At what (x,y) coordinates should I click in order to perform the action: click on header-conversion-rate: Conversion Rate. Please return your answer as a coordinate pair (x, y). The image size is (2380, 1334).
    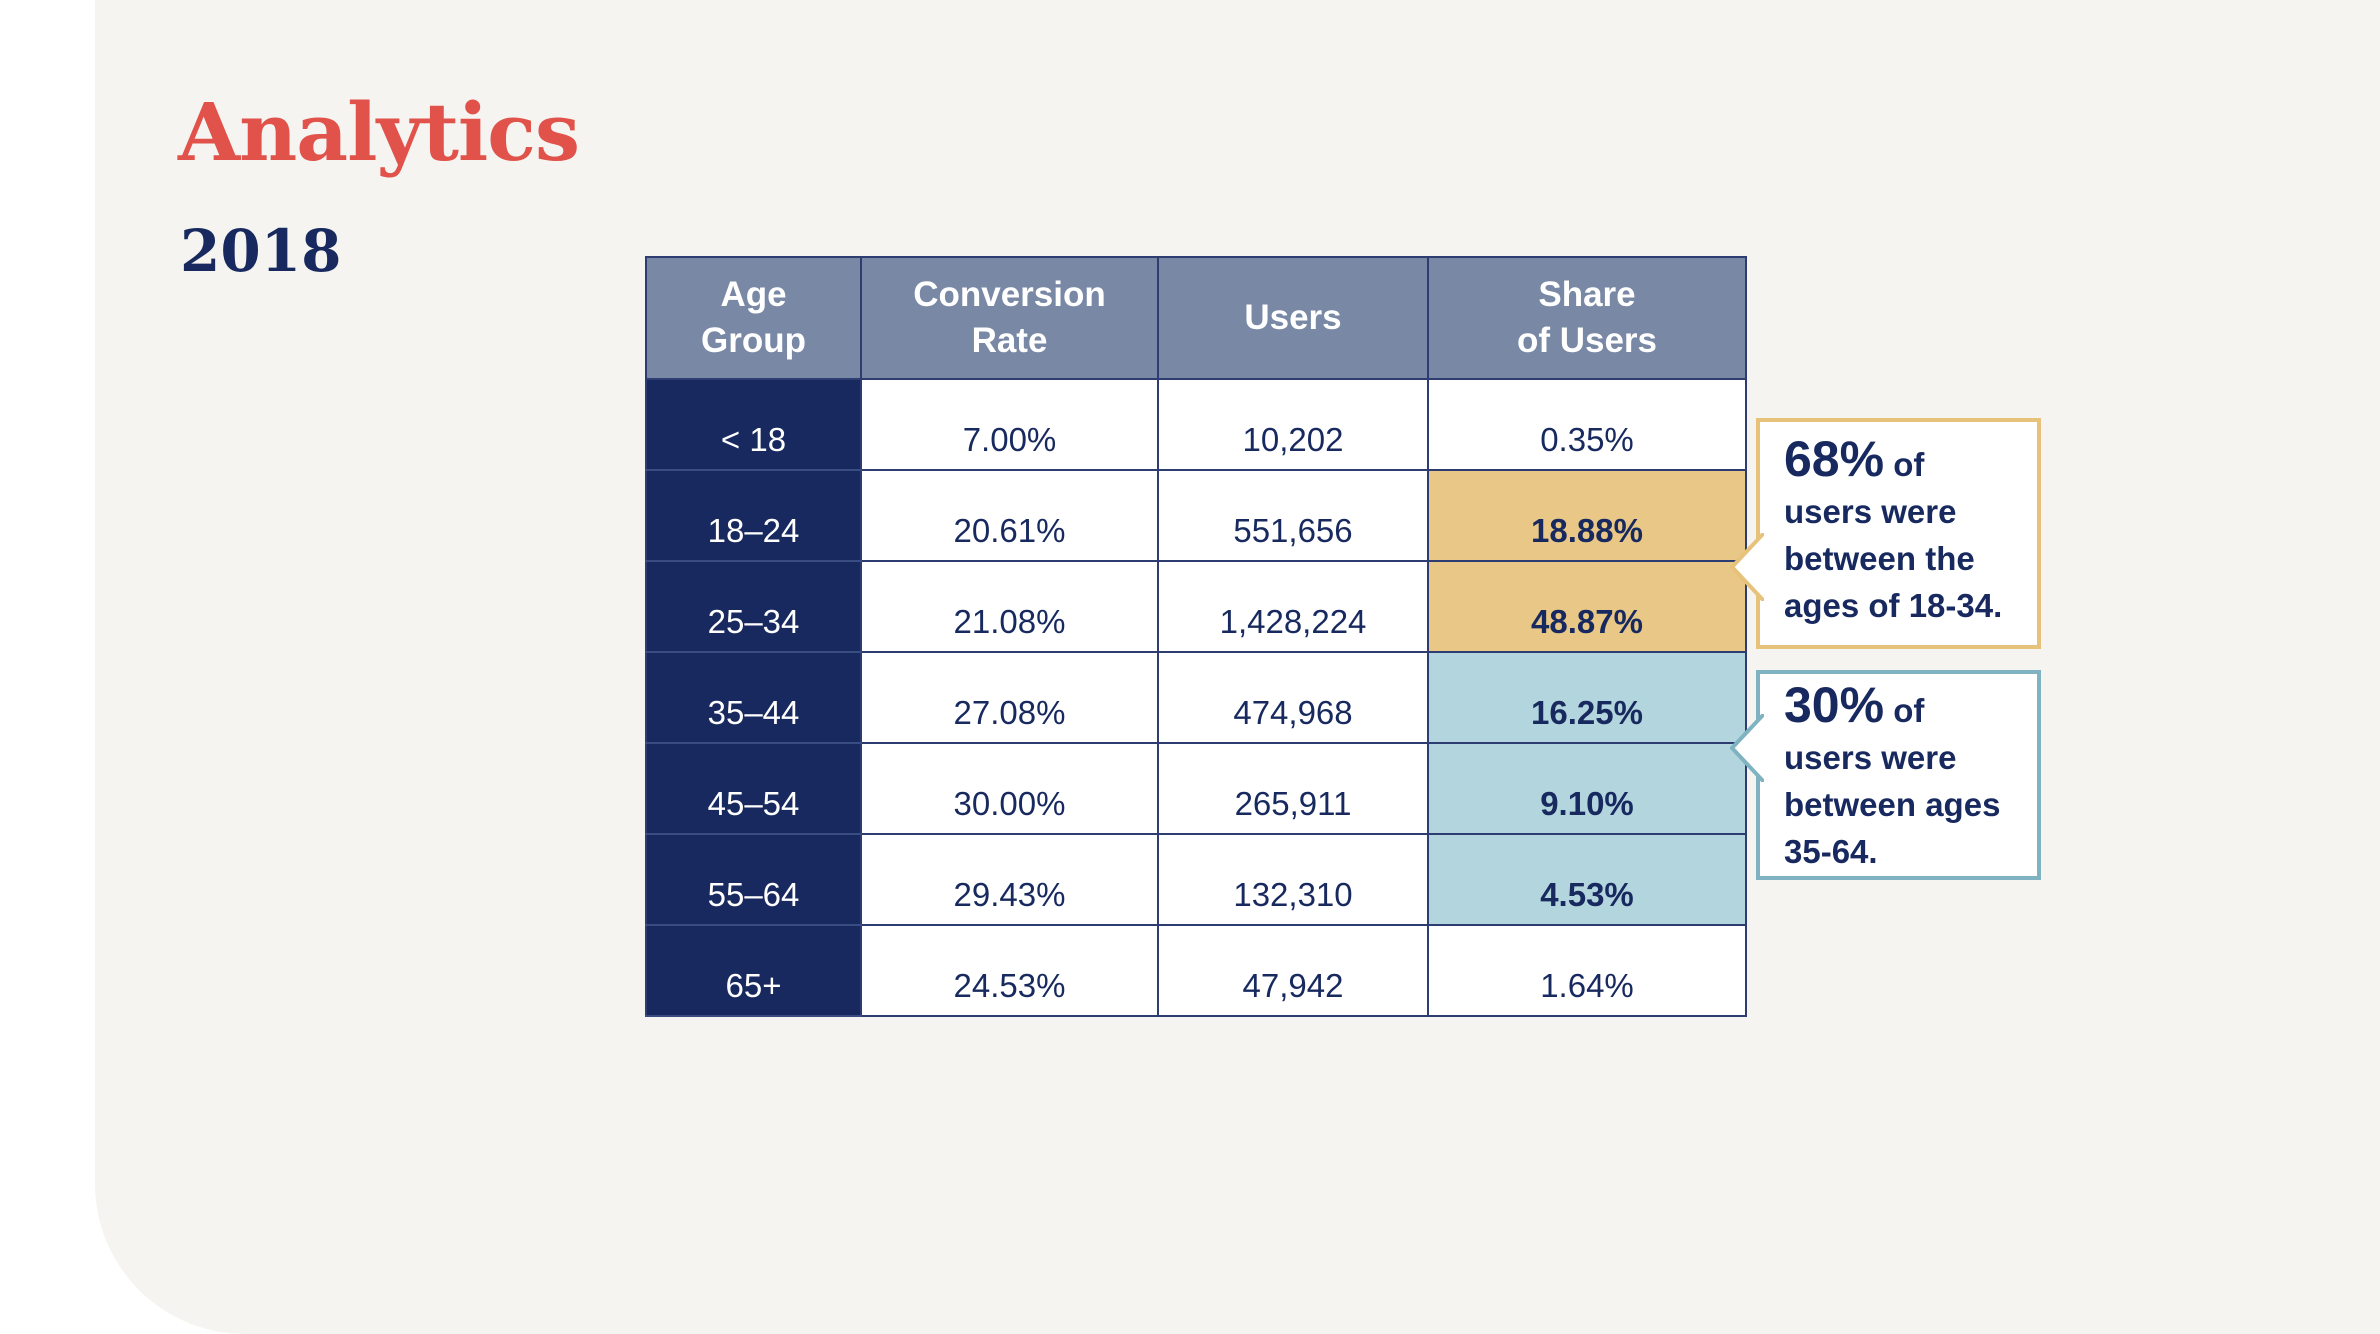
    Looking at the image, I should click on (1009, 318).